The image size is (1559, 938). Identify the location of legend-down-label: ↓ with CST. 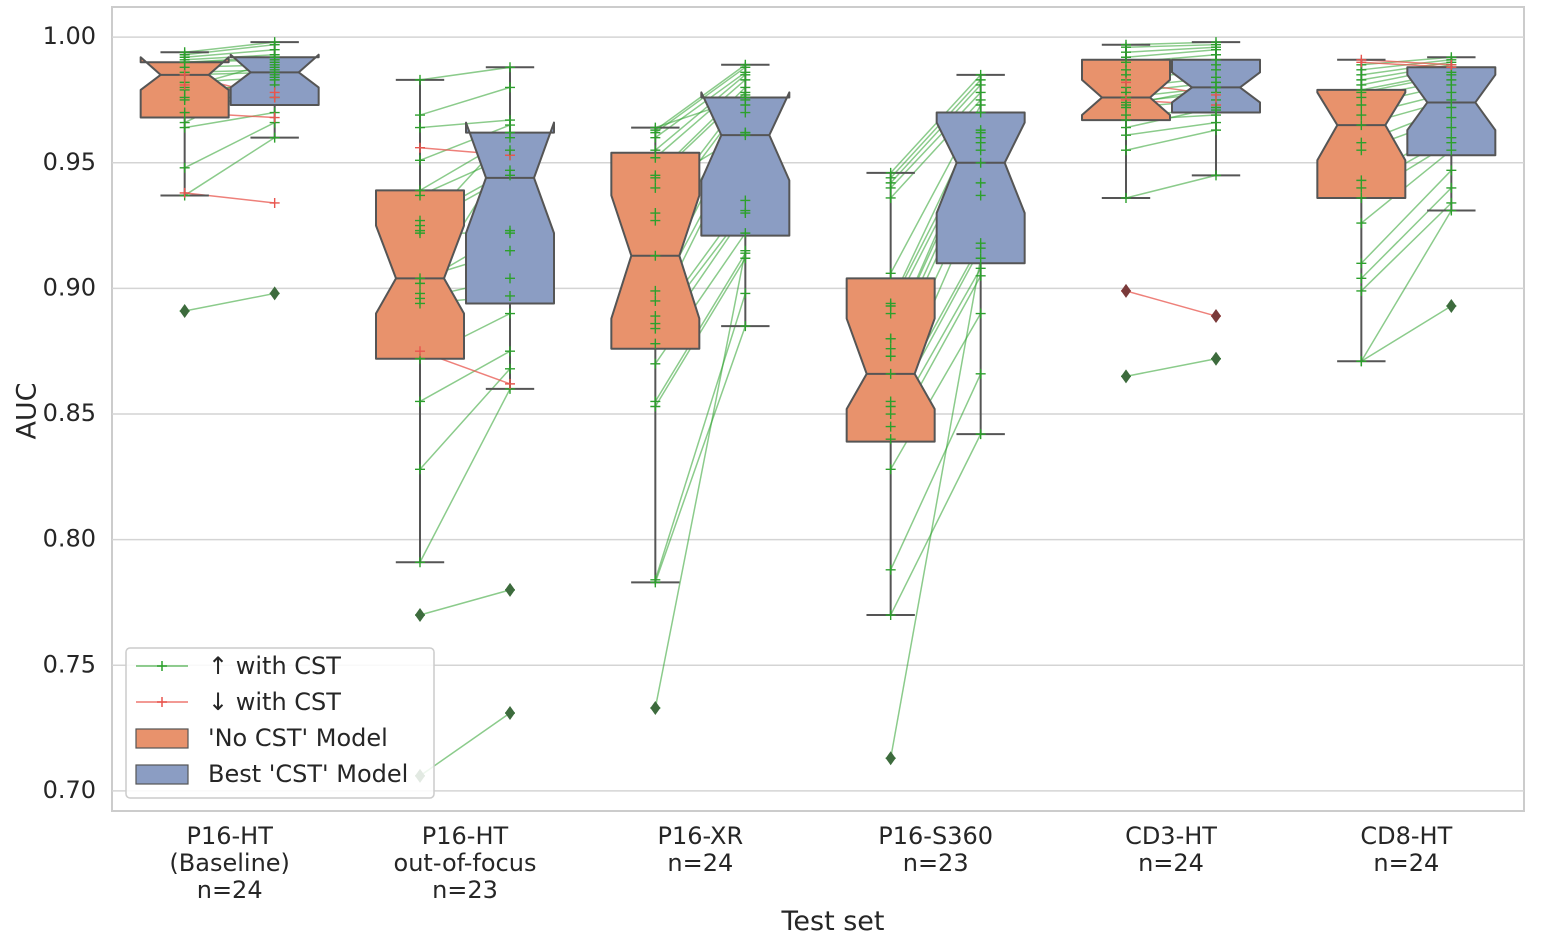
(274, 702).